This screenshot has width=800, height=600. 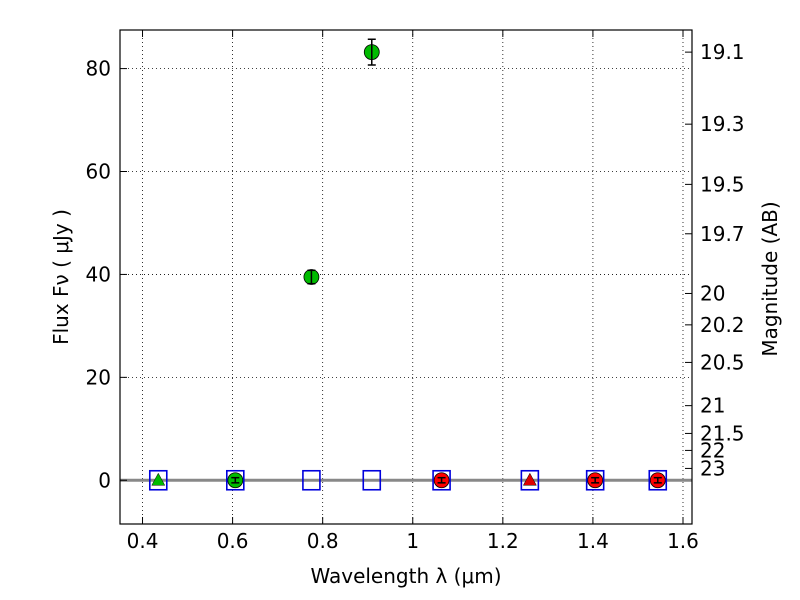 What do you see at coordinates (323, 541) in the screenshot?
I see `x-tick-label: 0.8` at bounding box center [323, 541].